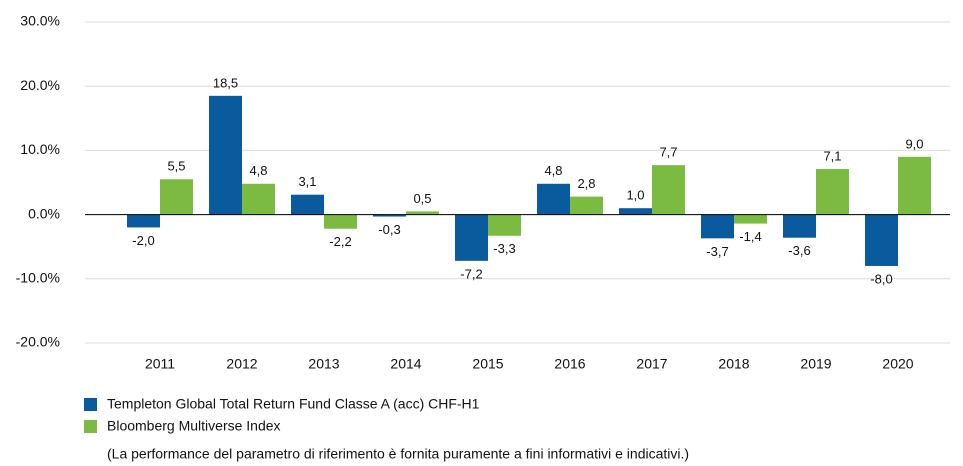 This screenshot has height=466, width=963. I want to click on value-label: -0,3, so click(389, 229).